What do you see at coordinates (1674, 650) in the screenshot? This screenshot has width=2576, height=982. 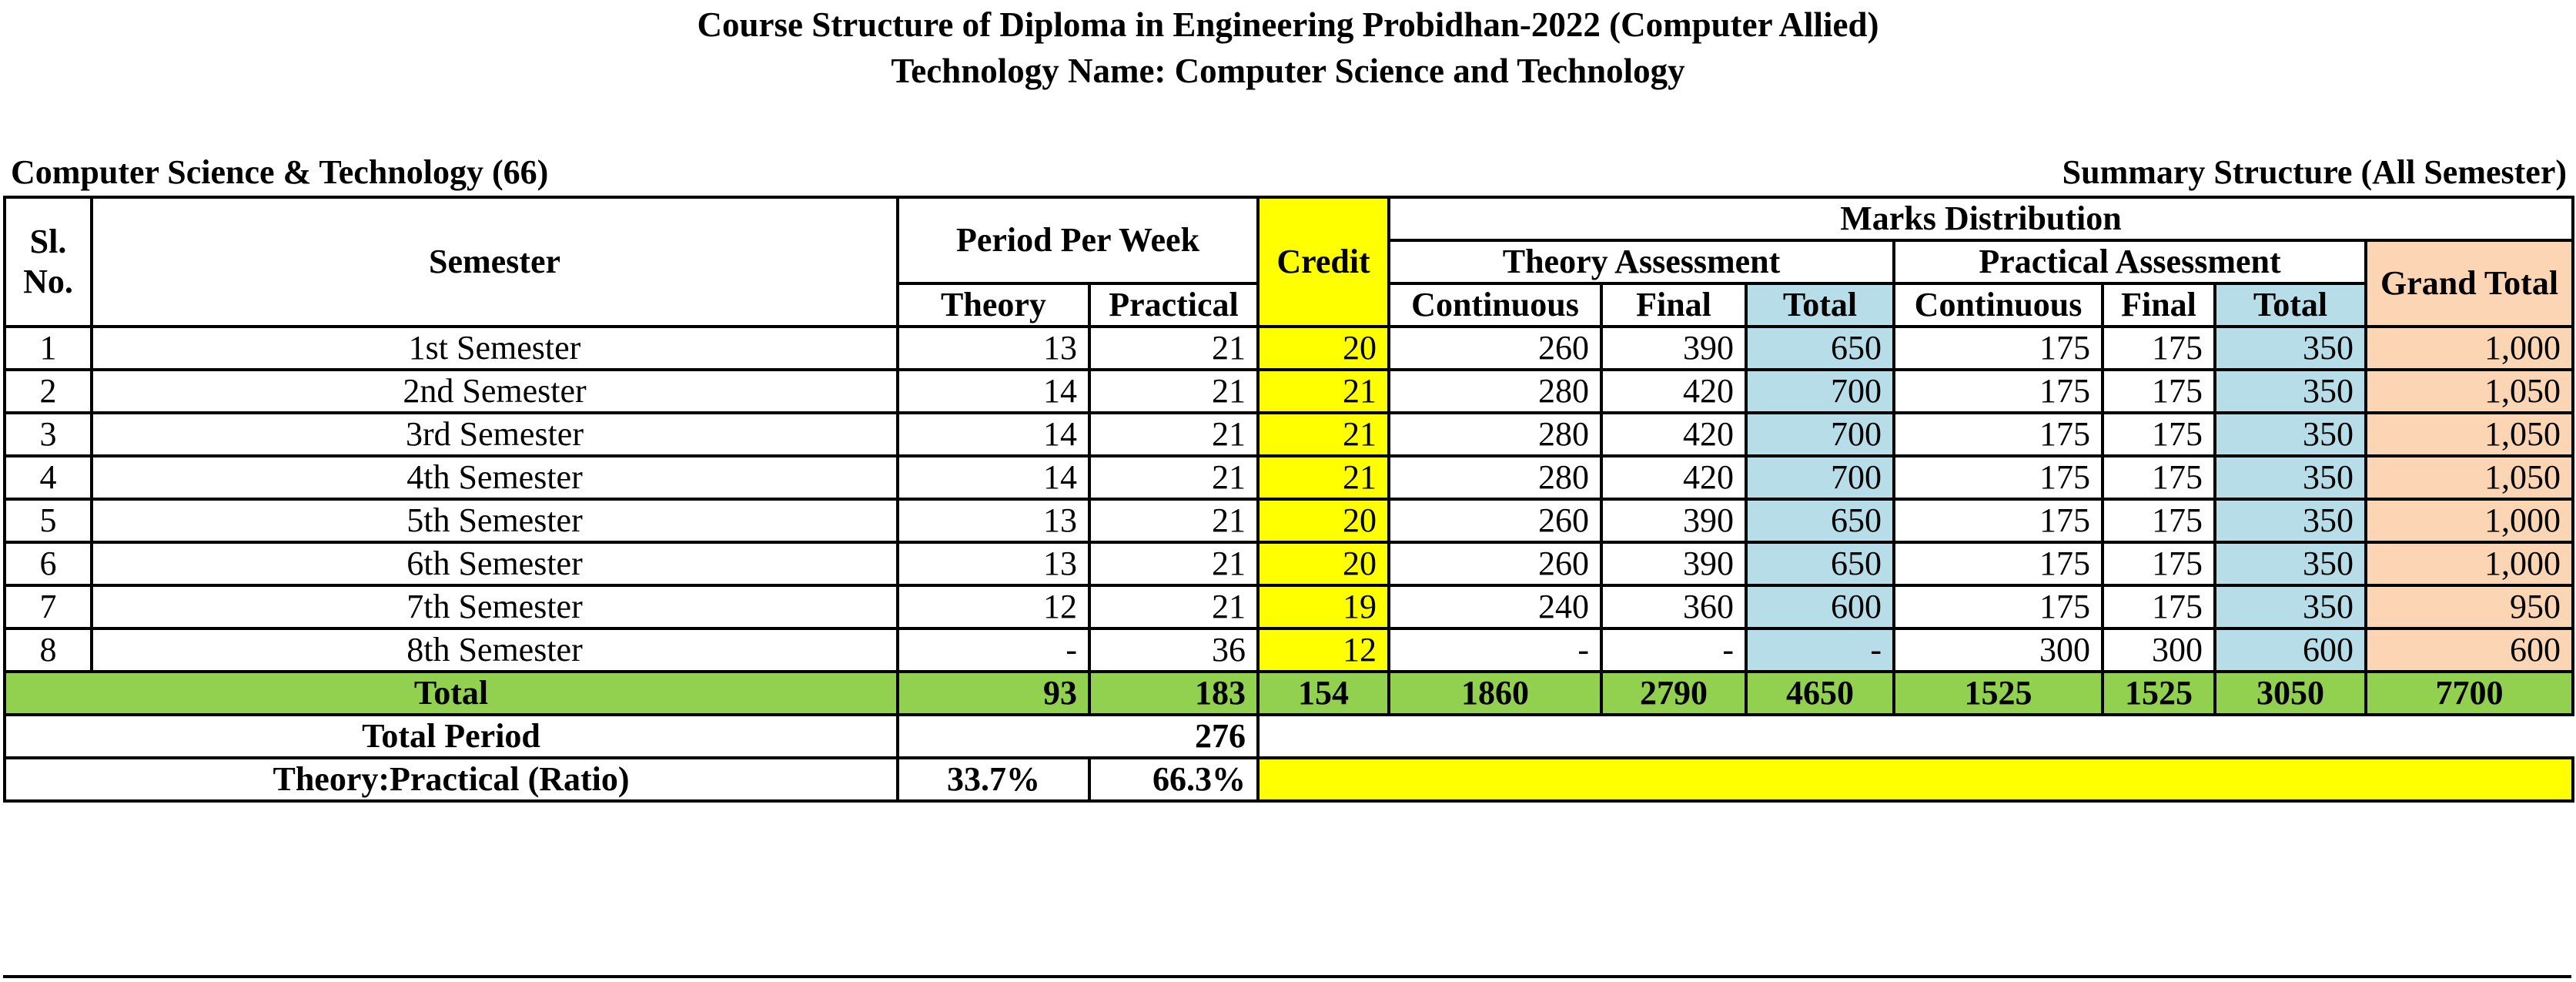 I see `theory-final-cell: -` at bounding box center [1674, 650].